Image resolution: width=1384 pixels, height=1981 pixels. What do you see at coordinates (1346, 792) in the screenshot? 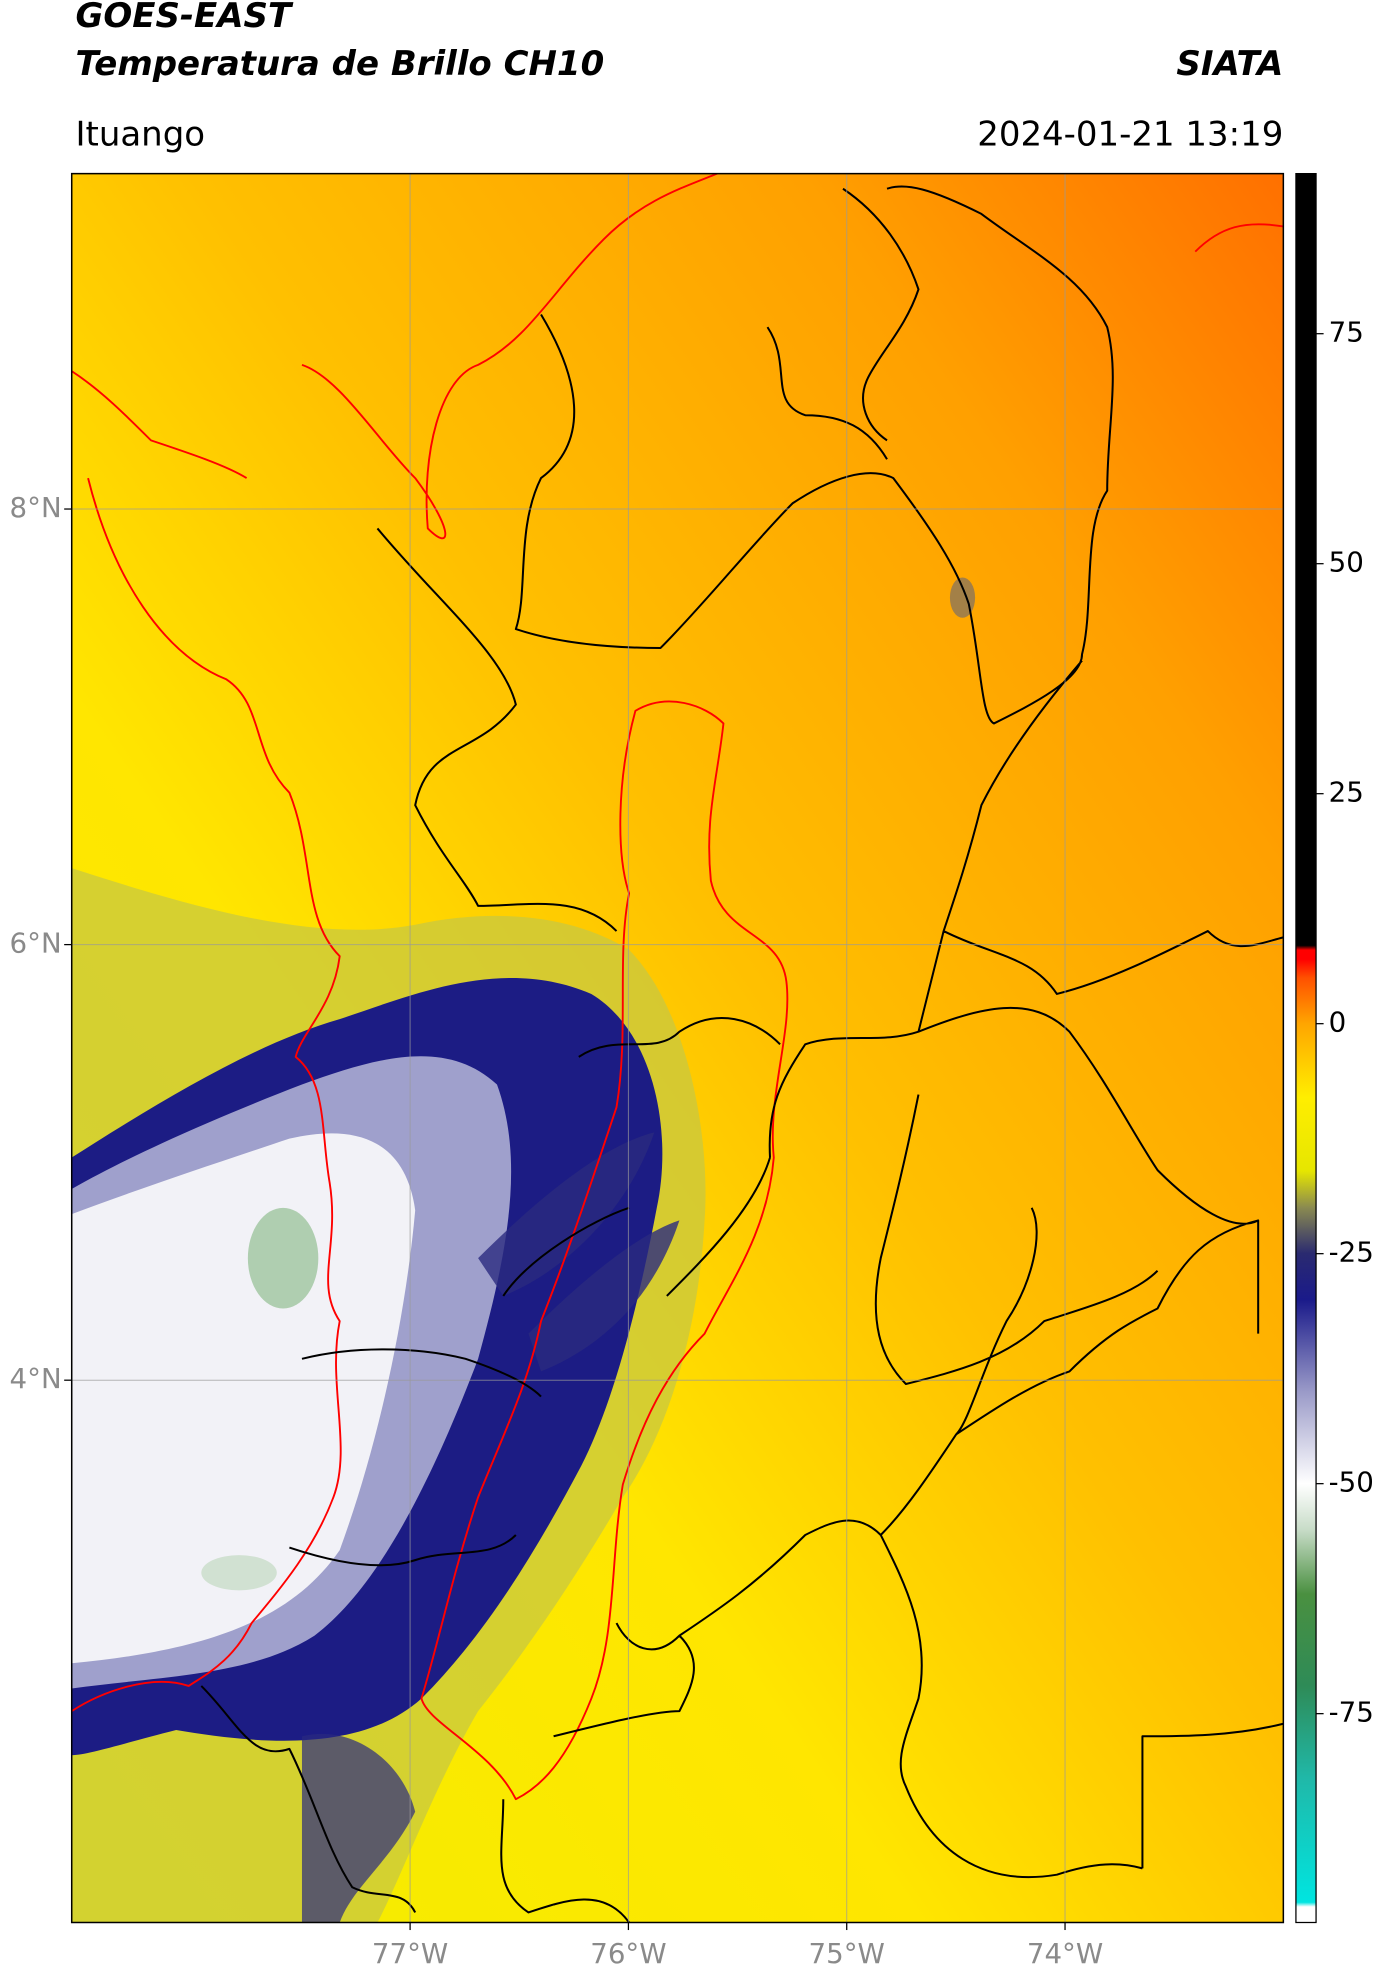
I see `colorbar-tick-label: 25` at bounding box center [1346, 792].